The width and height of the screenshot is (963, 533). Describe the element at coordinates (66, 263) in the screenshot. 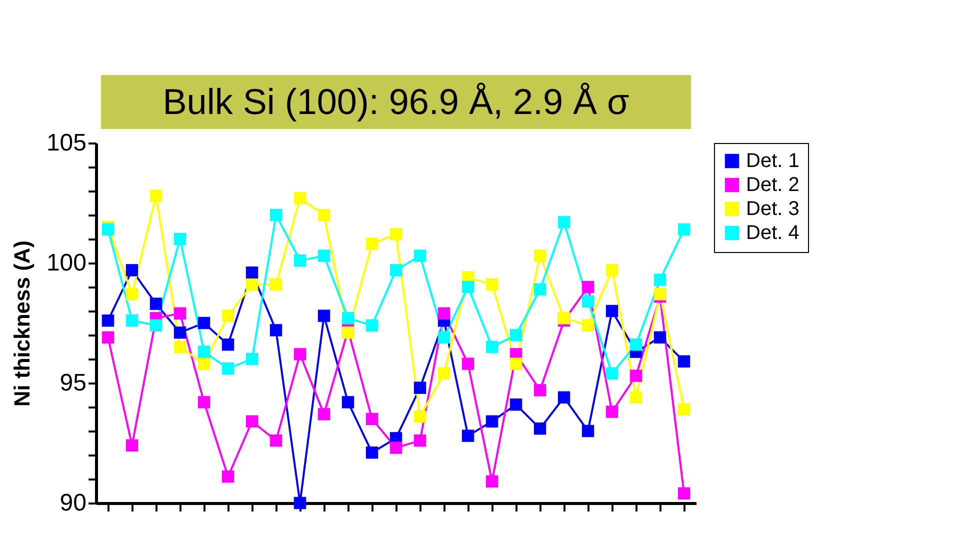

I see `y-tick-label: 100` at that location.